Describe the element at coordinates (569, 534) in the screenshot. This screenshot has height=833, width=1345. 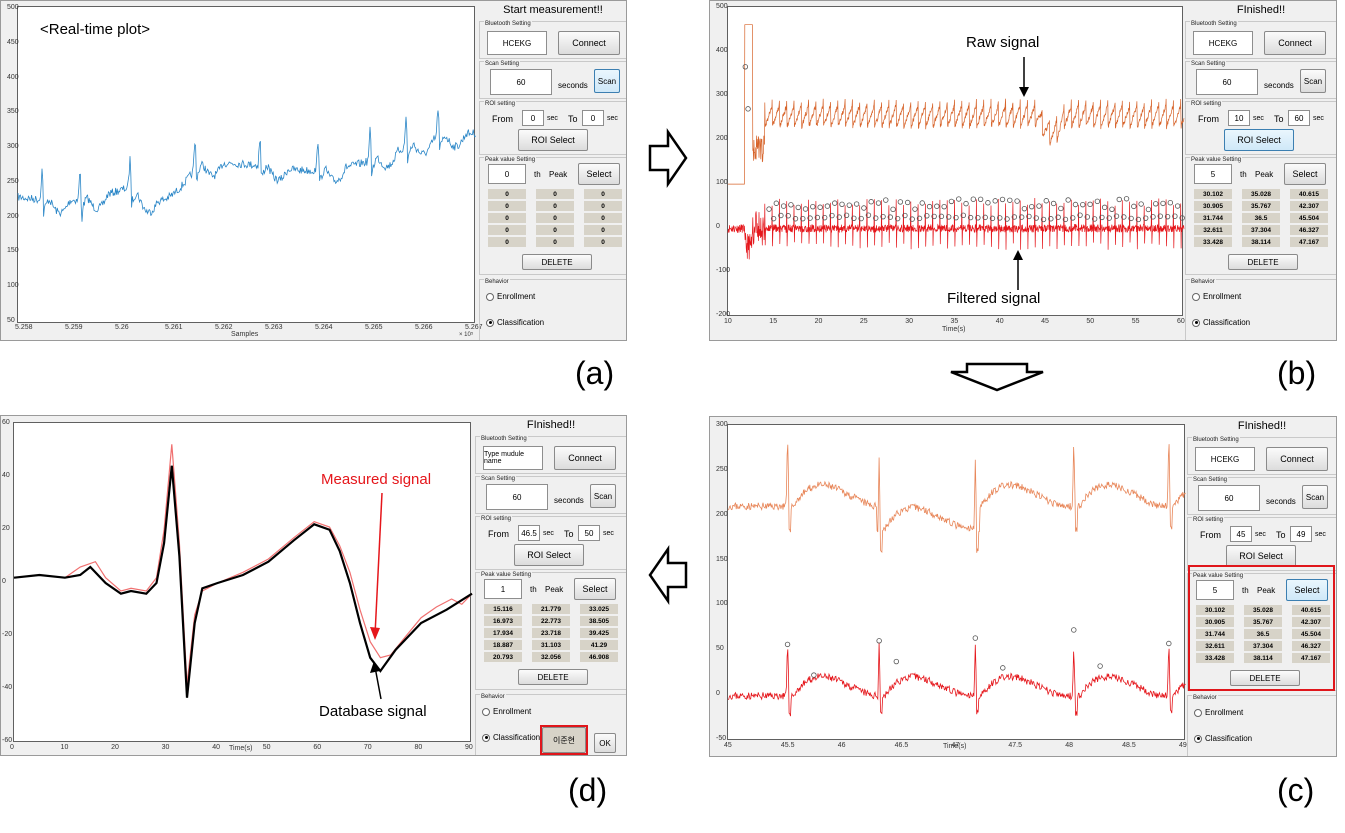
I see `to-label: To` at that location.